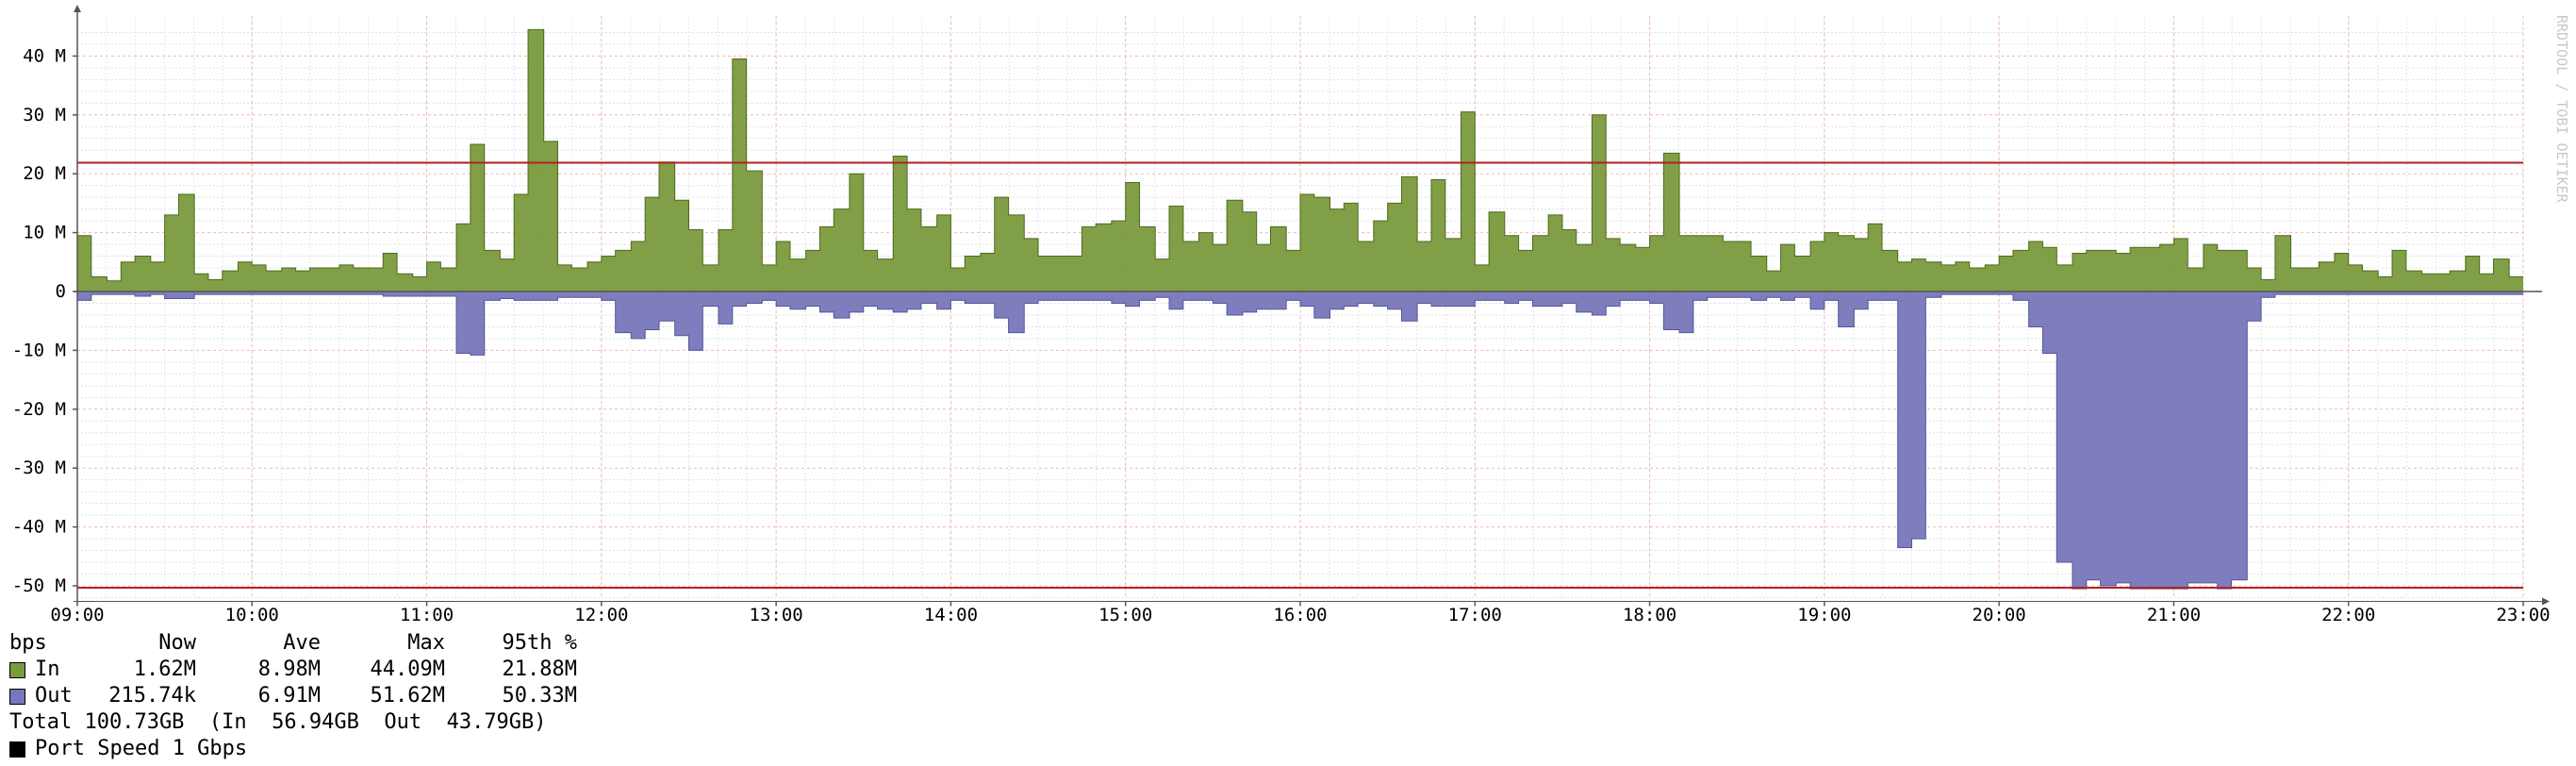  Describe the element at coordinates (293, 749) in the screenshot. I see `legend-port-speed: Port Speed 1 Gbps` at that location.